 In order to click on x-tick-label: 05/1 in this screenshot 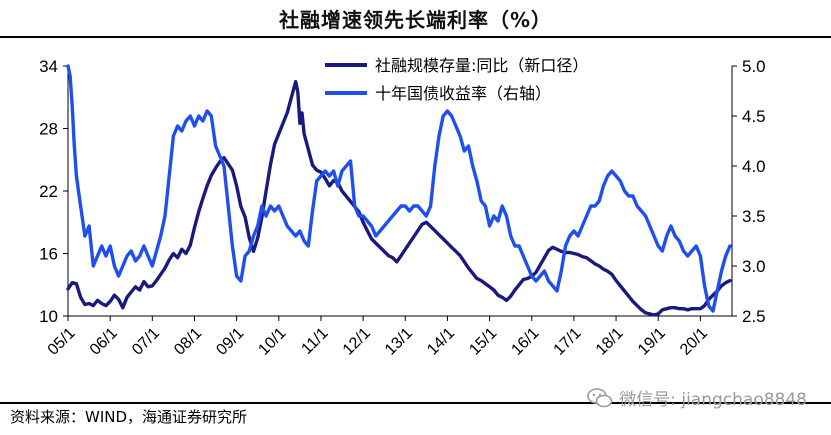, I will do `click(62, 342)`.